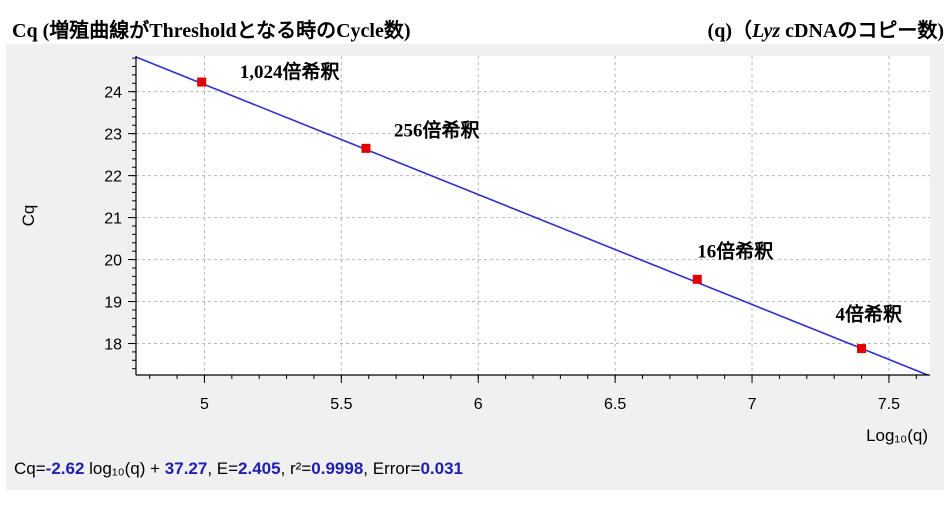 This screenshot has width=950, height=515. What do you see at coordinates (124, 468) in the screenshot?
I see `eq-log-term: log₁₀(q) +` at bounding box center [124, 468].